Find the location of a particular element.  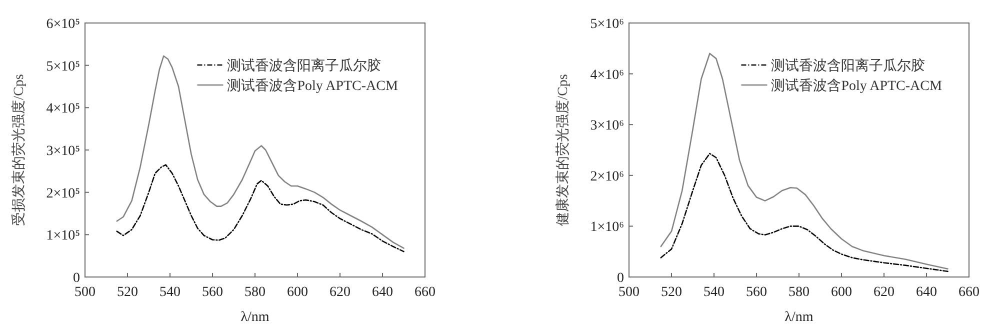

y-tick-label: 3×10⁵ is located at coordinates (63, 151).